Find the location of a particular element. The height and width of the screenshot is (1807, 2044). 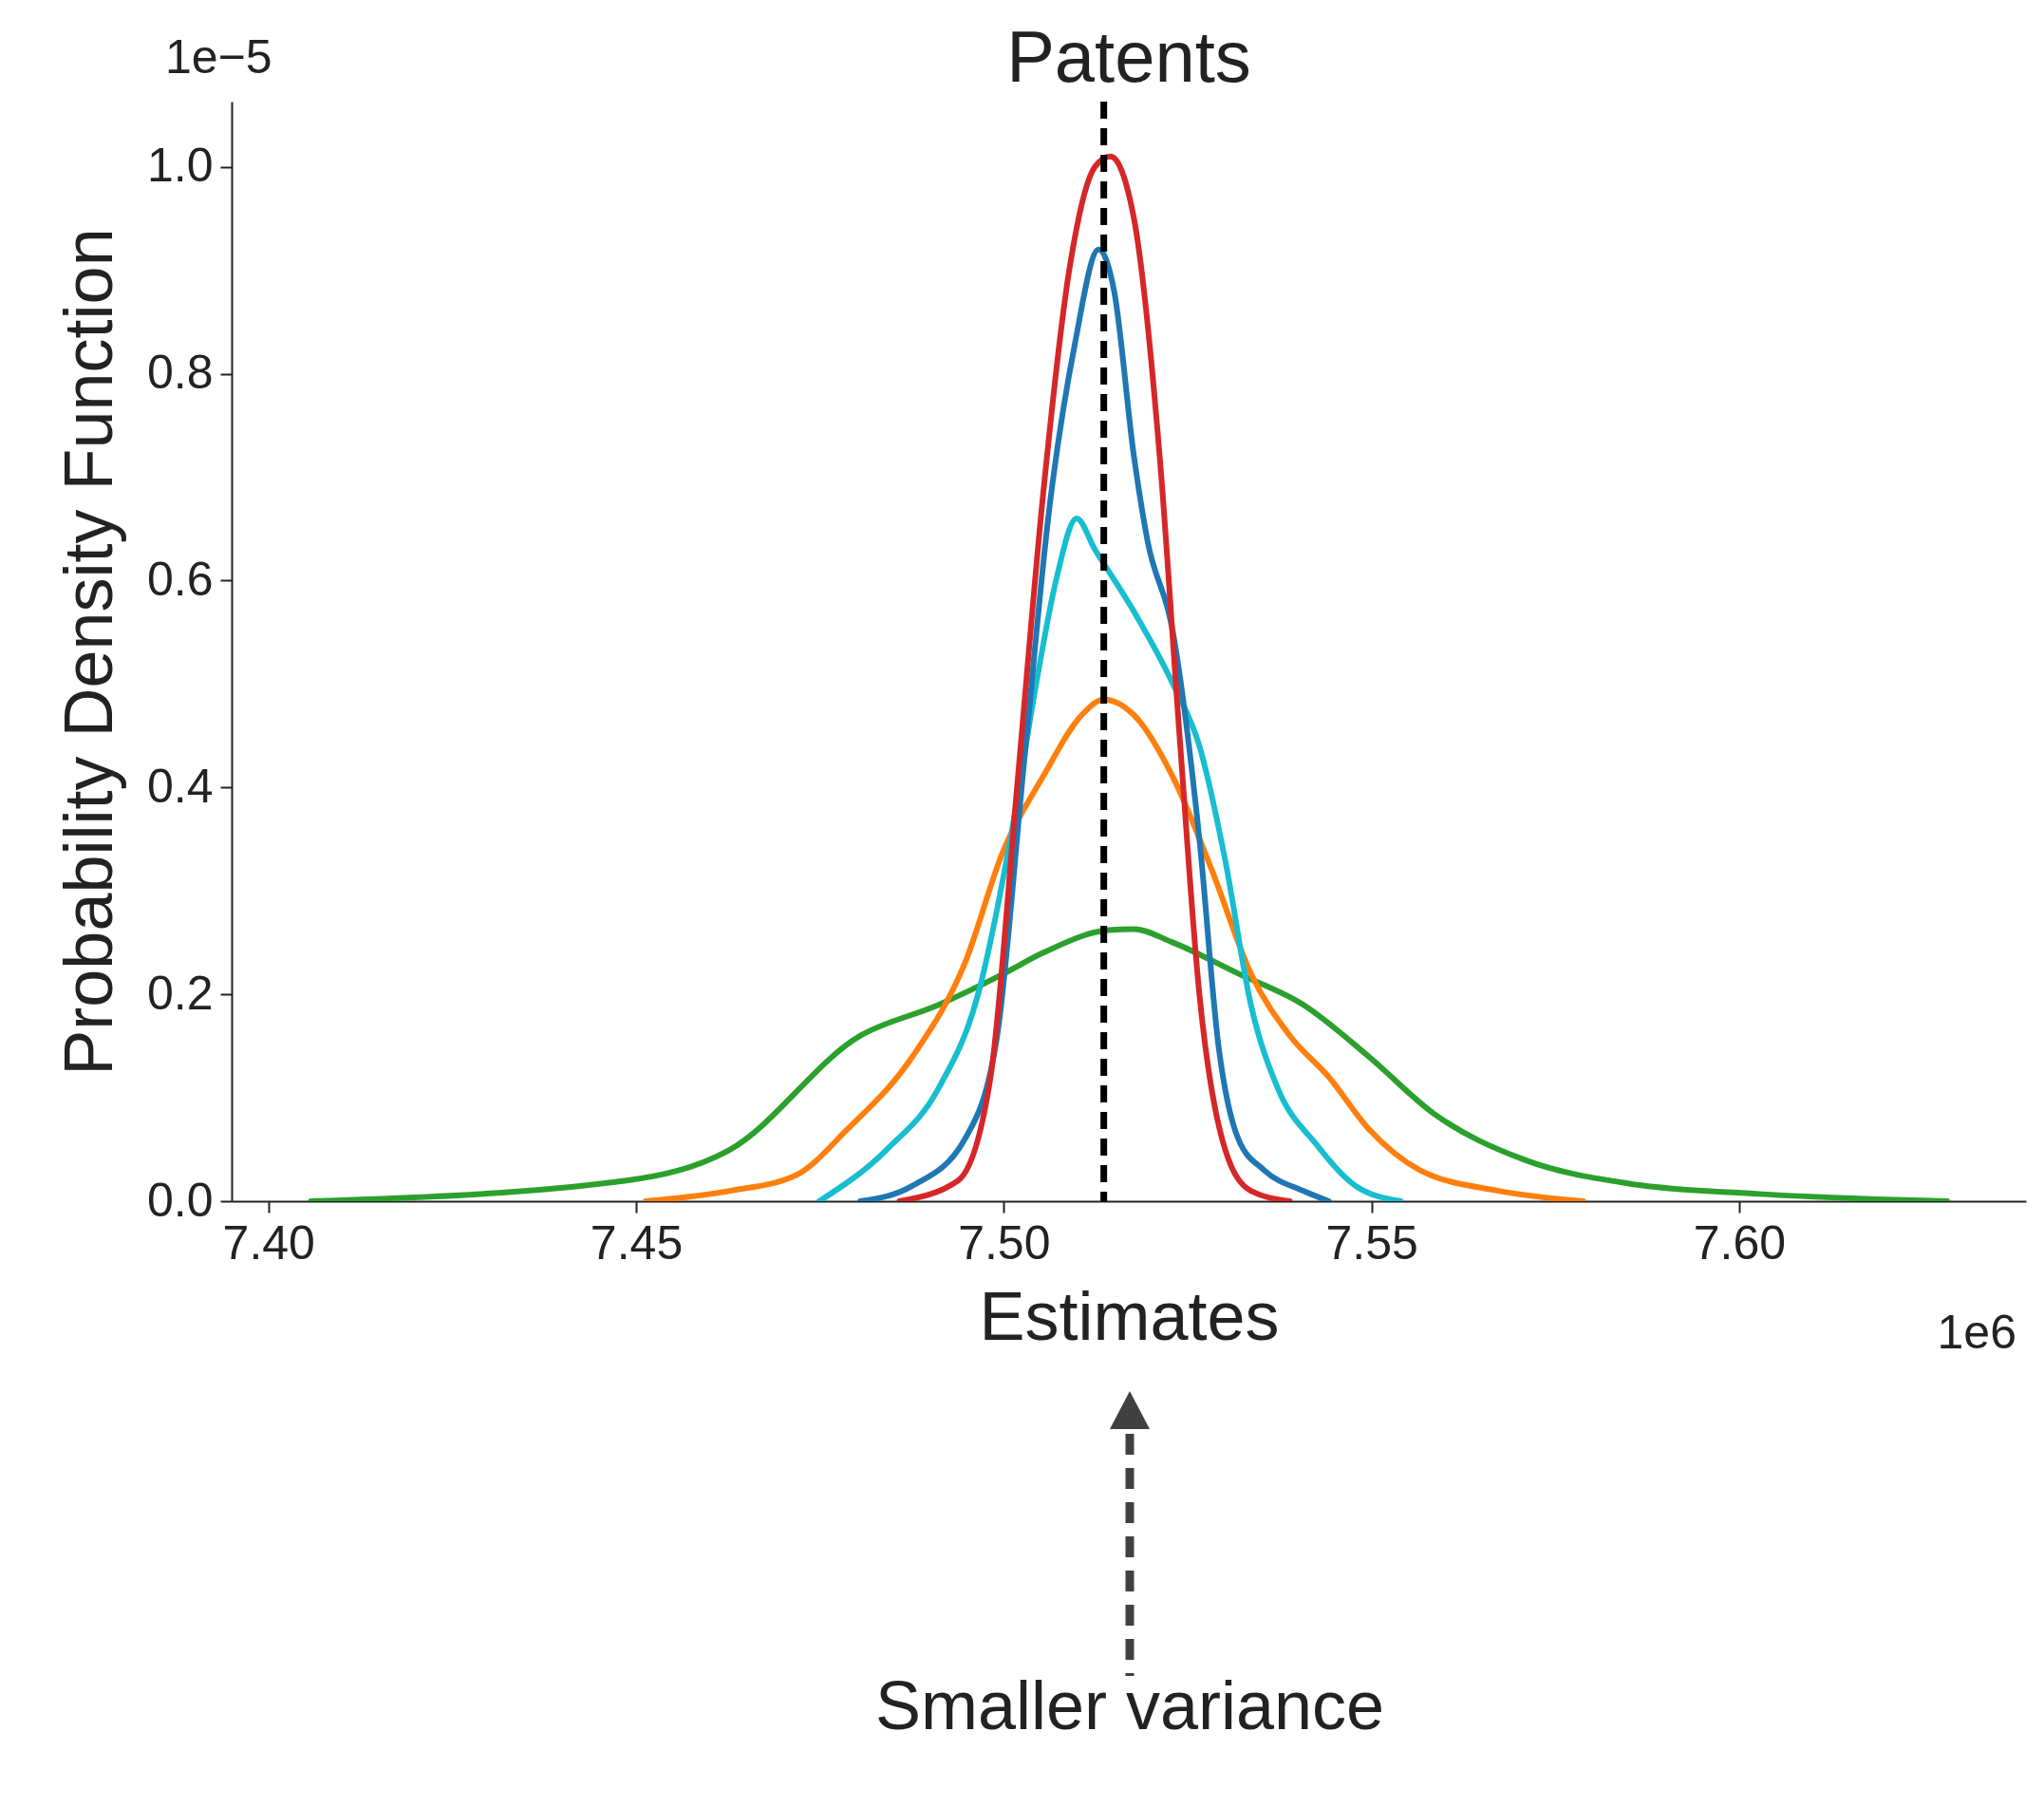

x-tick-label: 7.60 is located at coordinates (1740, 1242).